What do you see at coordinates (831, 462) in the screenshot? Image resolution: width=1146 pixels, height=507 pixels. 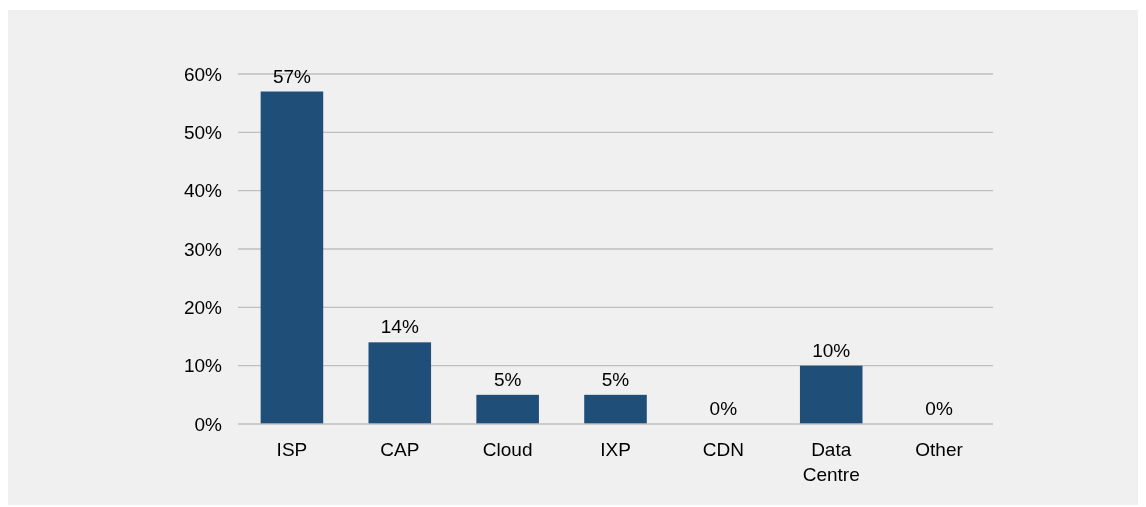 I see `x-tick-label: Data Centre` at bounding box center [831, 462].